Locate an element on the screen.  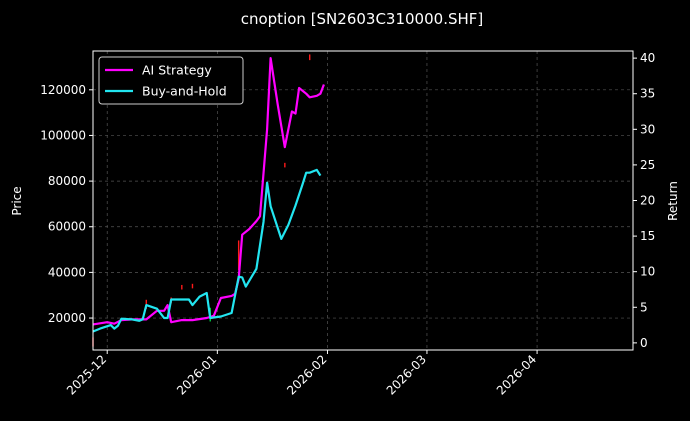
y-tick-label: 20000 is located at coordinates (67, 318).